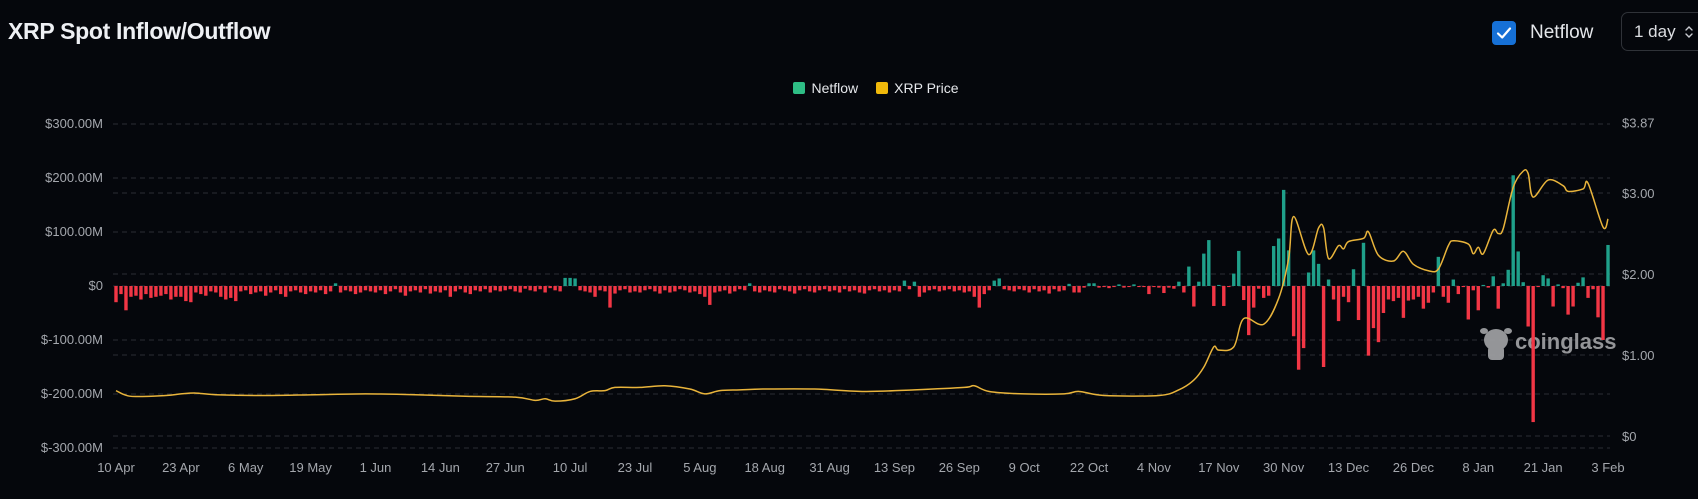  Describe the element at coordinates (1349, 467) in the screenshot. I see `x-tick-label: 13 Dec` at that location.